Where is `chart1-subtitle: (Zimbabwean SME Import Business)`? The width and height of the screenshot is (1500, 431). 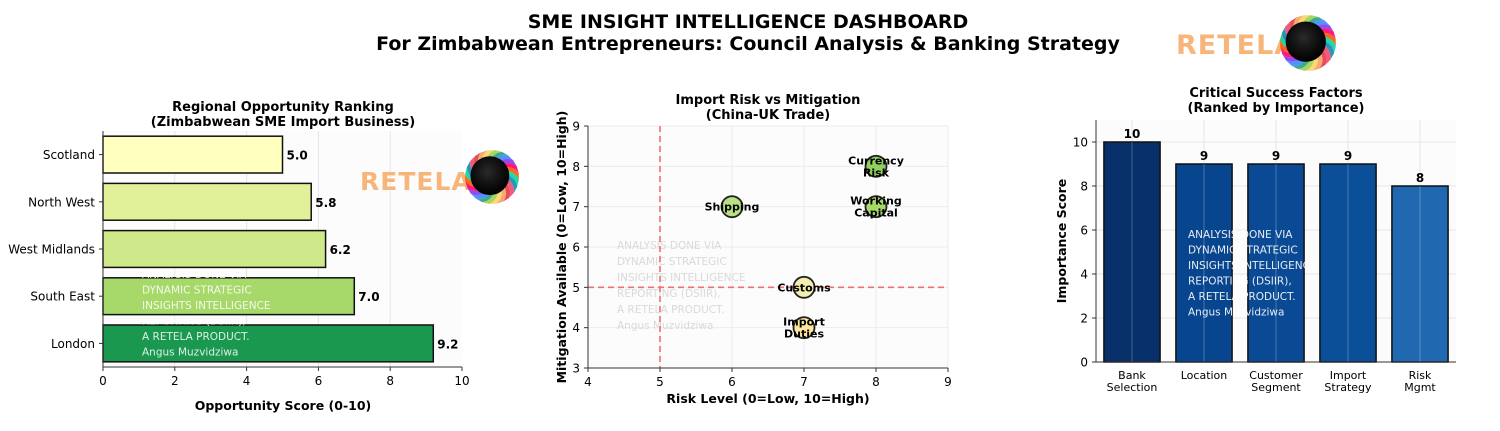 chart1-subtitle: (Zimbabwean SME Import Business) is located at coordinates (283, 122).